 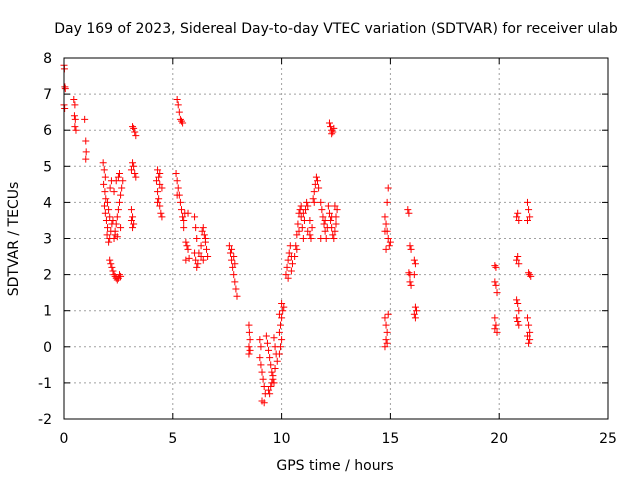 What do you see at coordinates (47, 131) in the screenshot?
I see `y-tick-label: 6` at bounding box center [47, 131].